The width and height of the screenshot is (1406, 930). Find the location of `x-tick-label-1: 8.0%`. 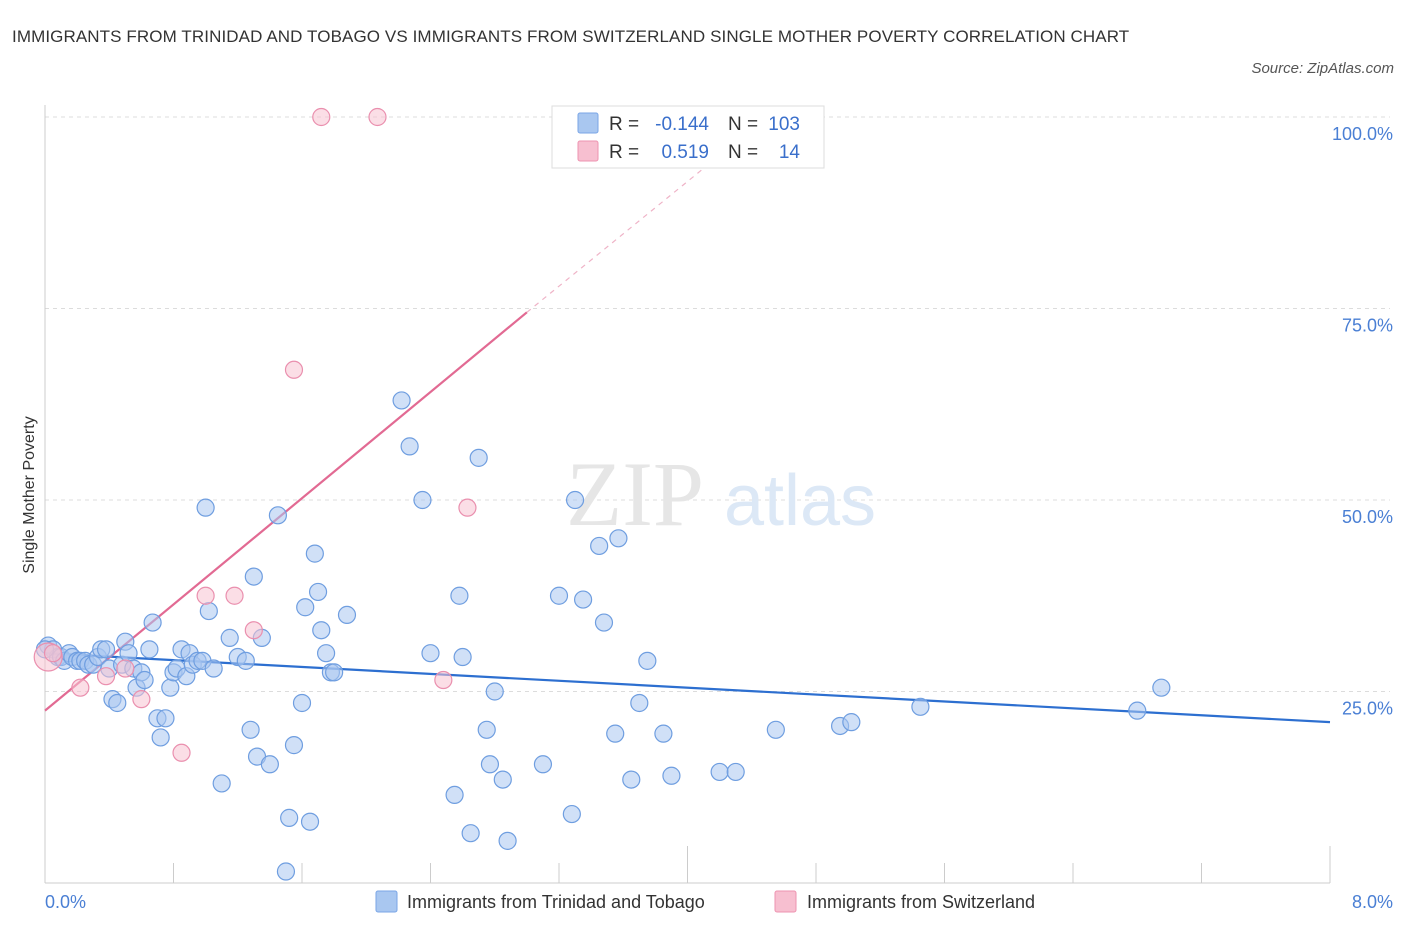

x-tick-label-1: 8.0% is located at coordinates (1372, 902).